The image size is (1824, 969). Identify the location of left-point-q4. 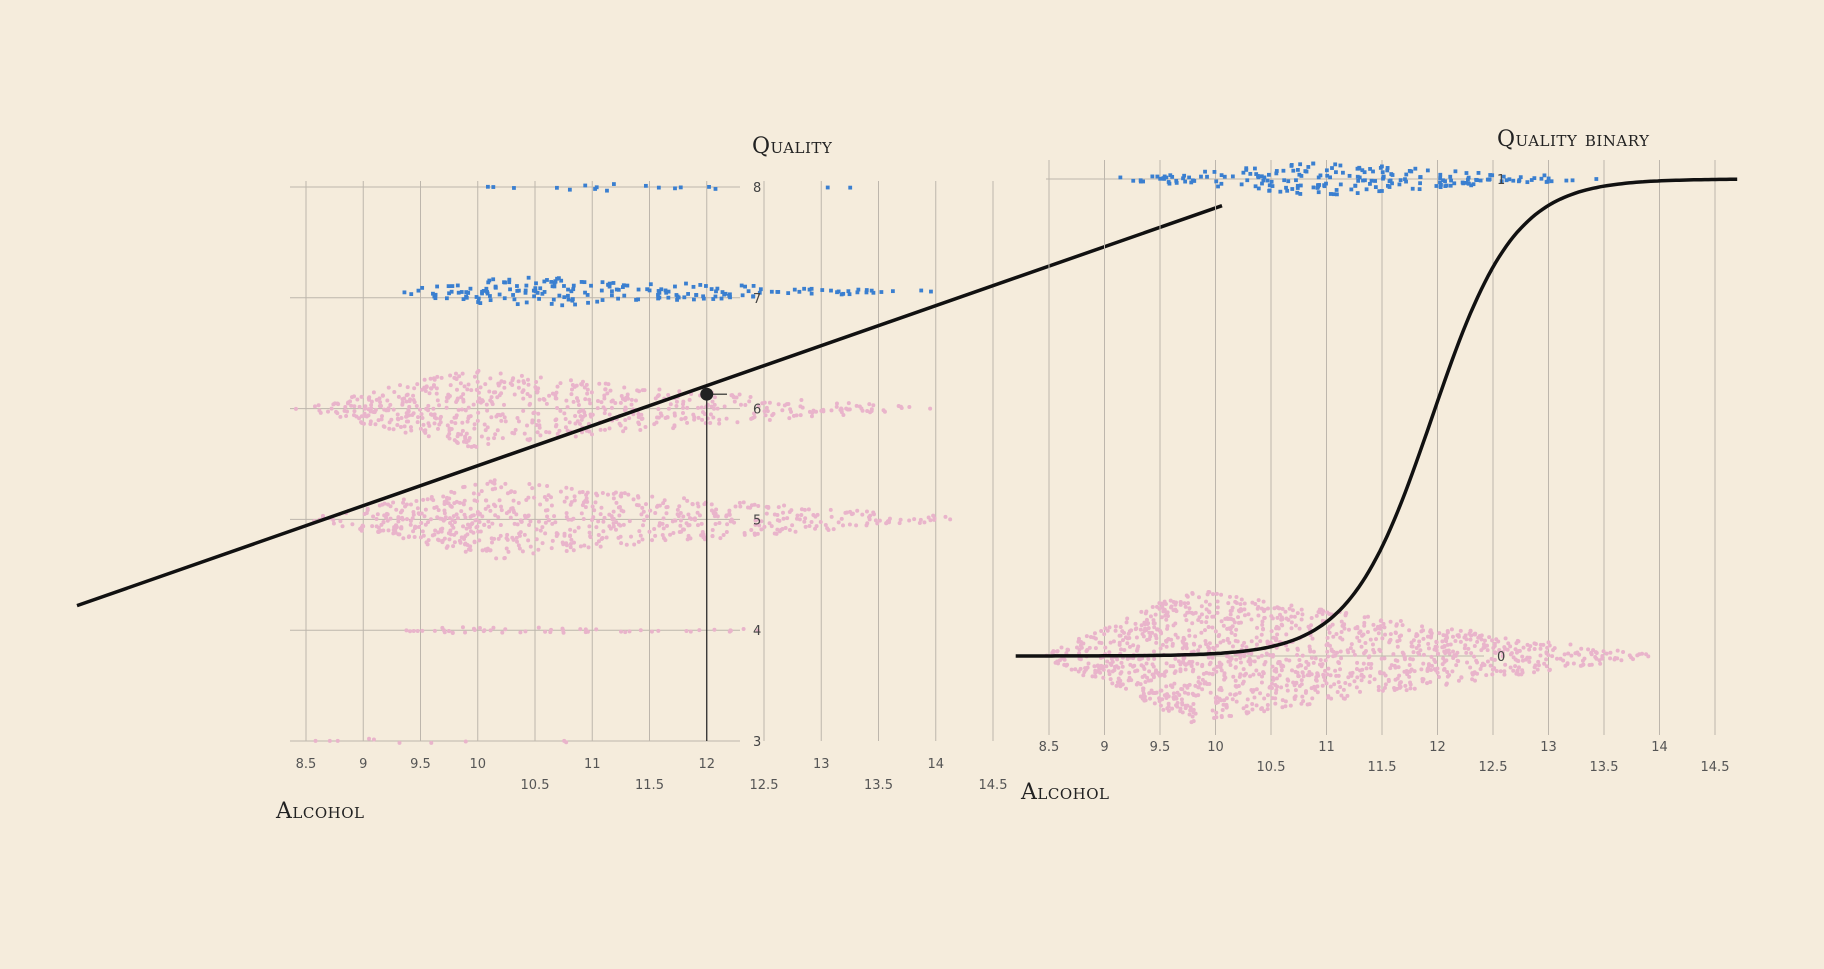
(410, 631).